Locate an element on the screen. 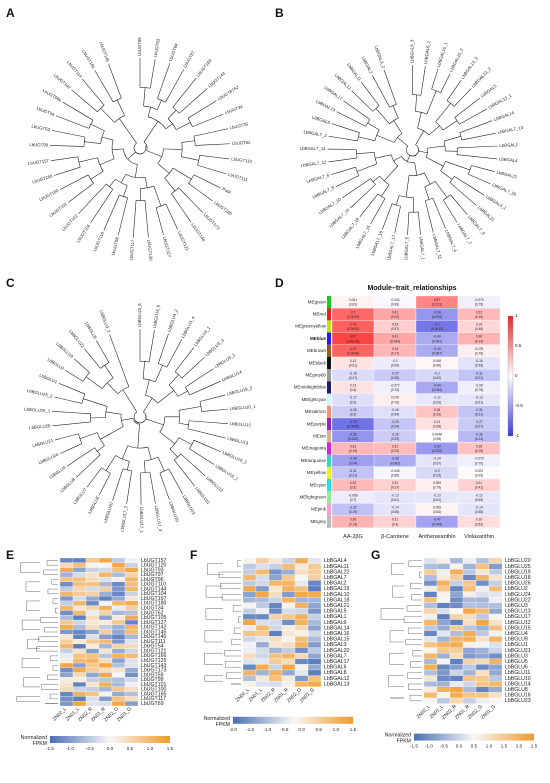  tree-leaf-label: LbUGT166 is located at coordinates (43, 178).